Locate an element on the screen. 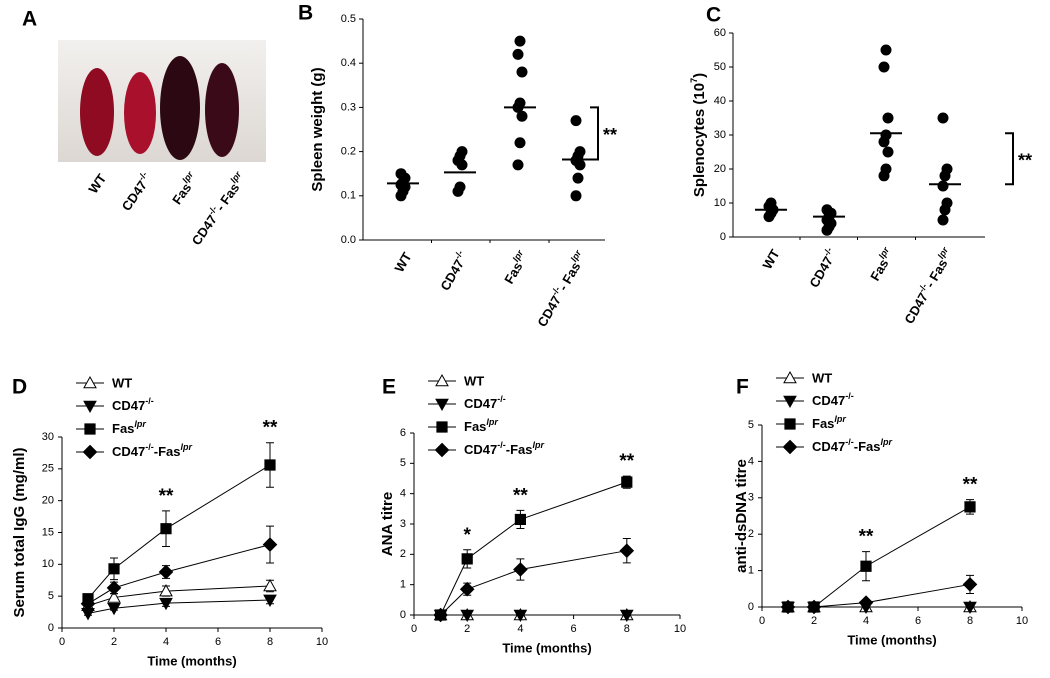  y-tick-label: 0.2 is located at coordinates (348, 152).